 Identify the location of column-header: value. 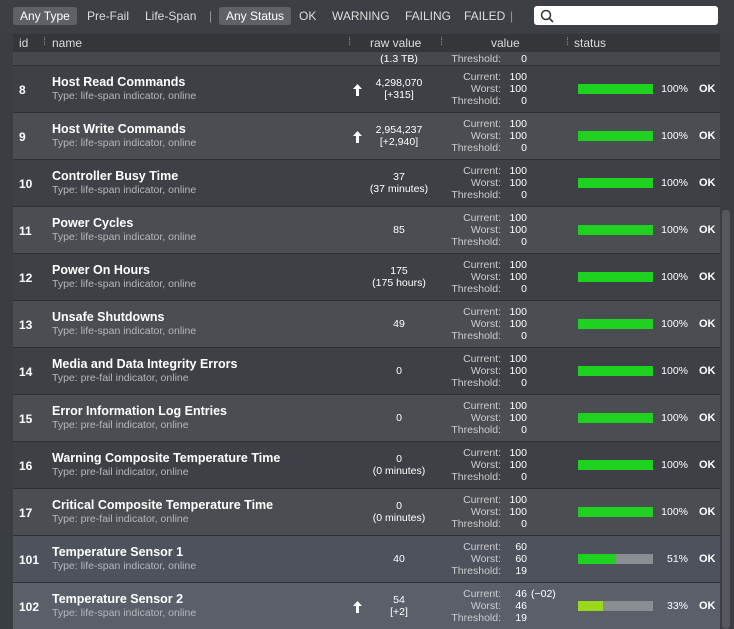
(505, 43).